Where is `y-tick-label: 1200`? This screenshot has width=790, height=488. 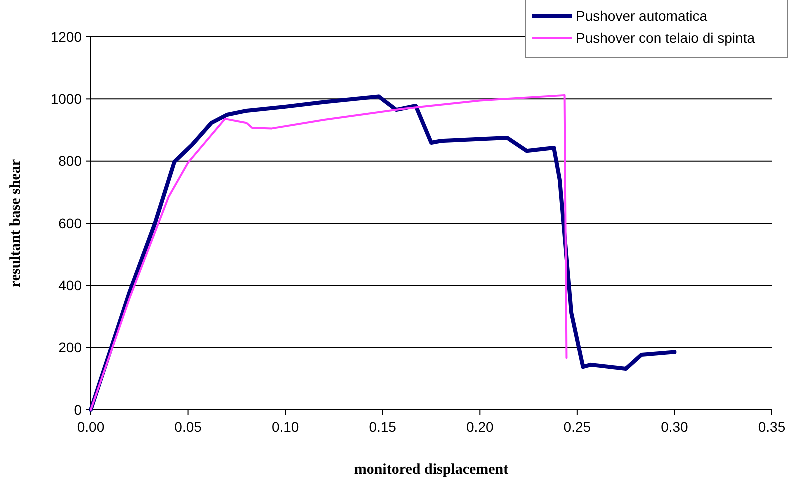 y-tick-label: 1200 is located at coordinates (66, 36).